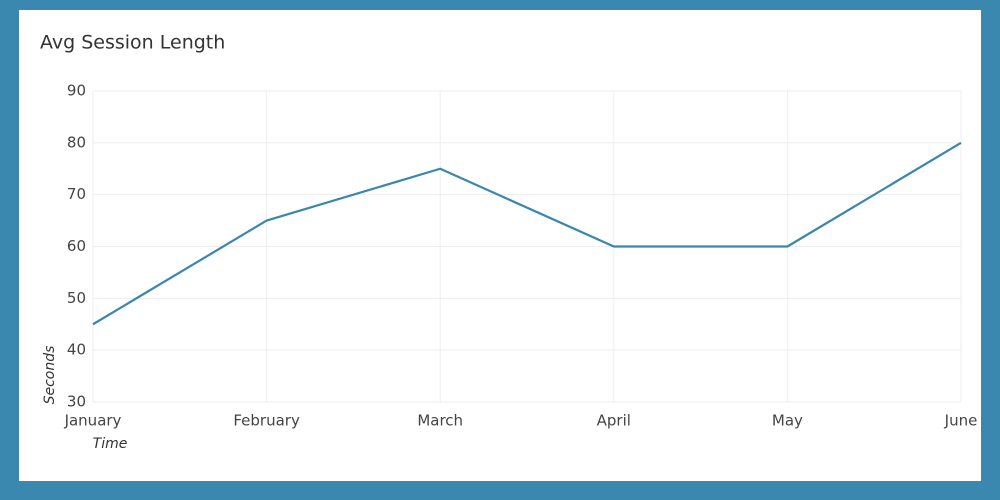 This screenshot has width=1000, height=500. I want to click on y-tick-label: 50, so click(76, 298).